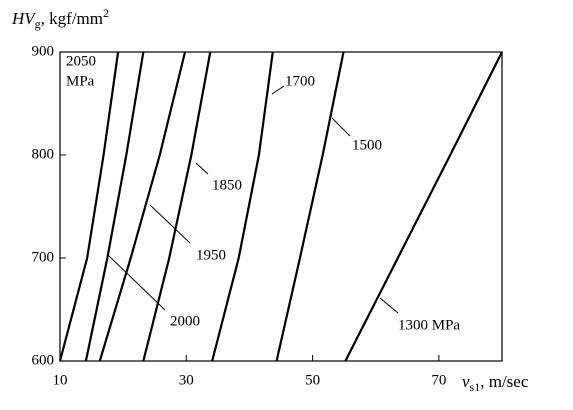 The height and width of the screenshot is (410, 573). I want to click on y-label-main: HV, so click(24, 18).